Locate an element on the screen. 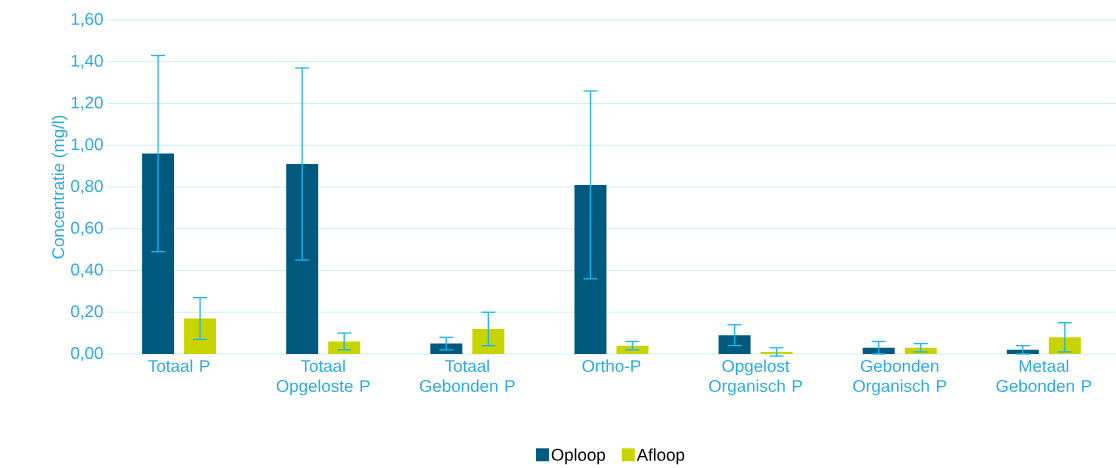  y-tick-label: 1,00 is located at coordinates (87, 145).